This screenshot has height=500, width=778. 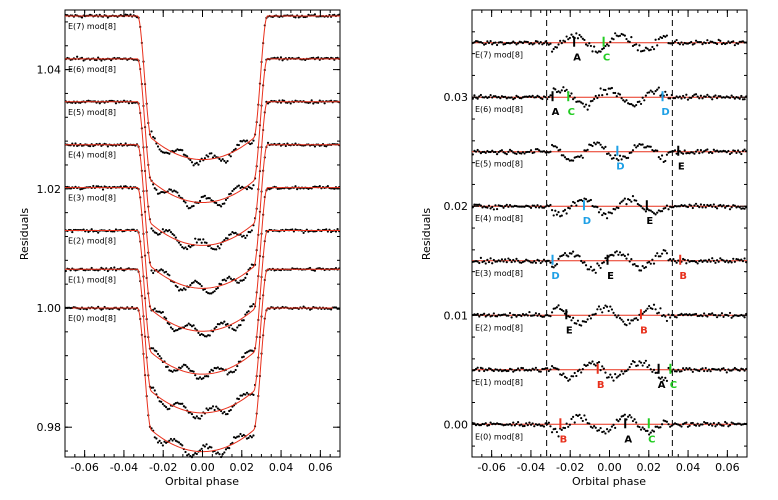 I want to click on lightcurve-row-label: E(4) mod[8], so click(x=92, y=155).